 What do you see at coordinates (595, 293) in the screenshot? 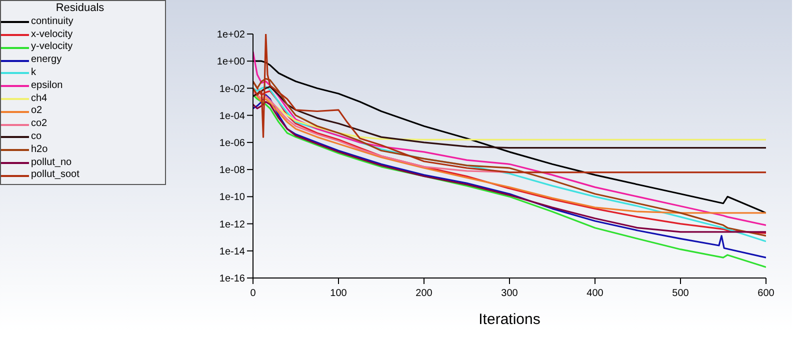
I see `x-tick-label: 400` at bounding box center [595, 293].